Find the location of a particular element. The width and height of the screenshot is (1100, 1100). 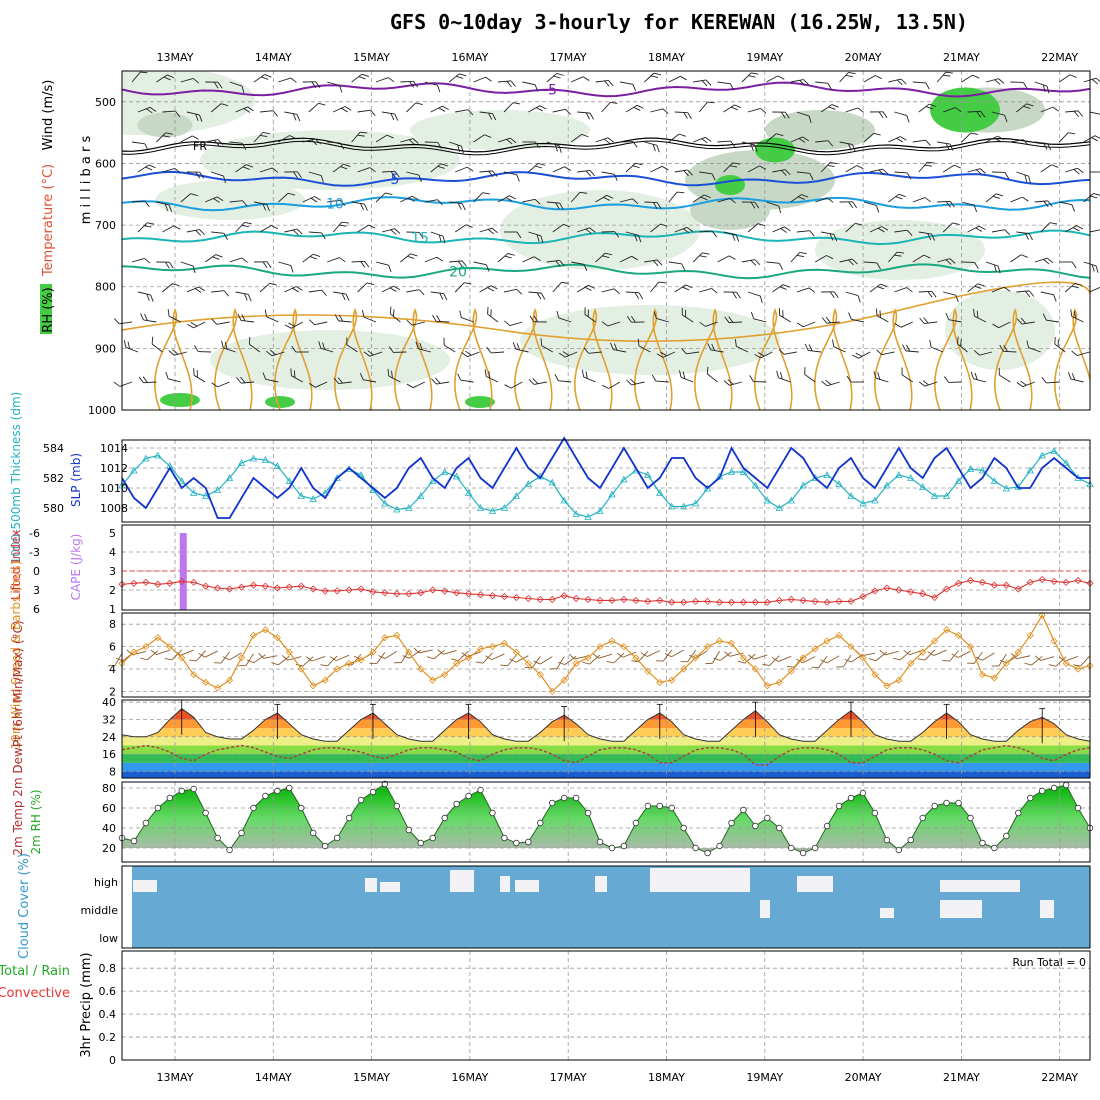

upper-wind-barb-12-6-staff is located at coordinates (431, 259).